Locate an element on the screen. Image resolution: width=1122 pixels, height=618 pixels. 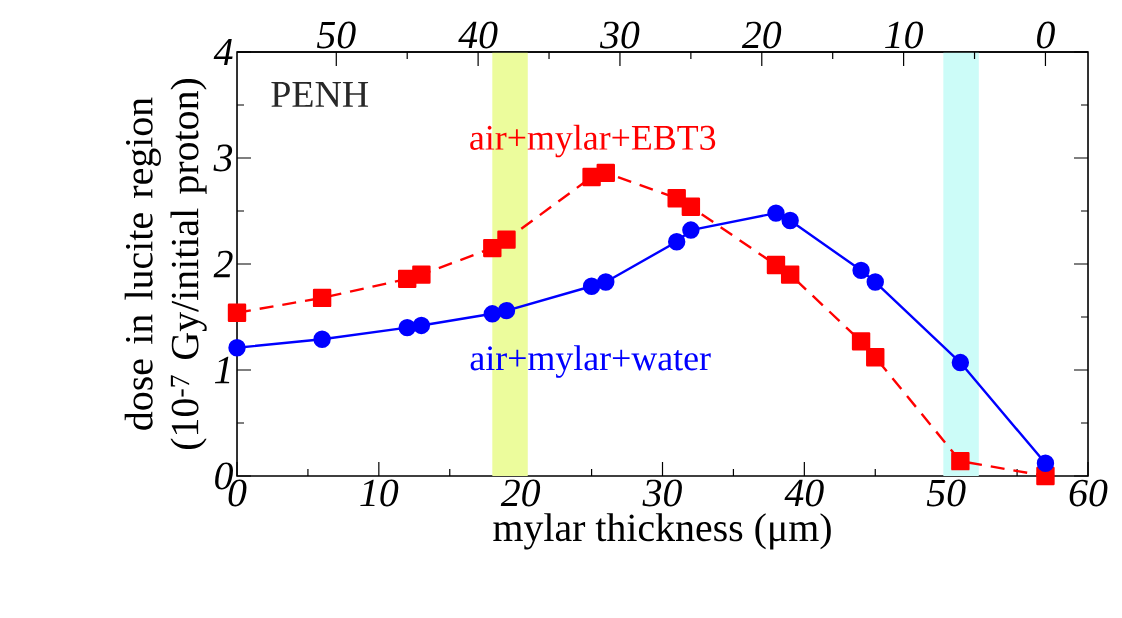
x-tick-label: 40 is located at coordinates (804, 493).